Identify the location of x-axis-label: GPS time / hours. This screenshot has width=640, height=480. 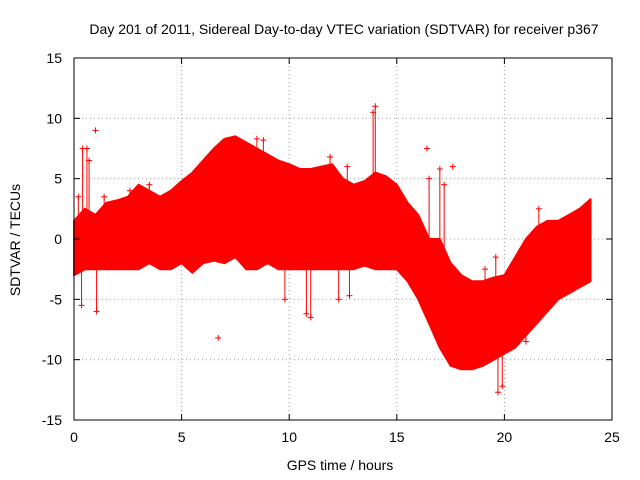
(340, 465).